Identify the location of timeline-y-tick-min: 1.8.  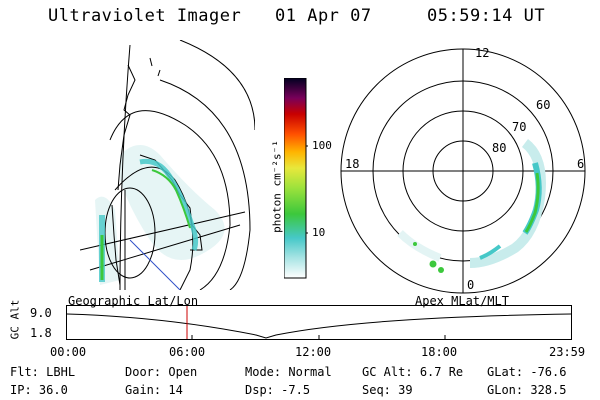
(41, 333).